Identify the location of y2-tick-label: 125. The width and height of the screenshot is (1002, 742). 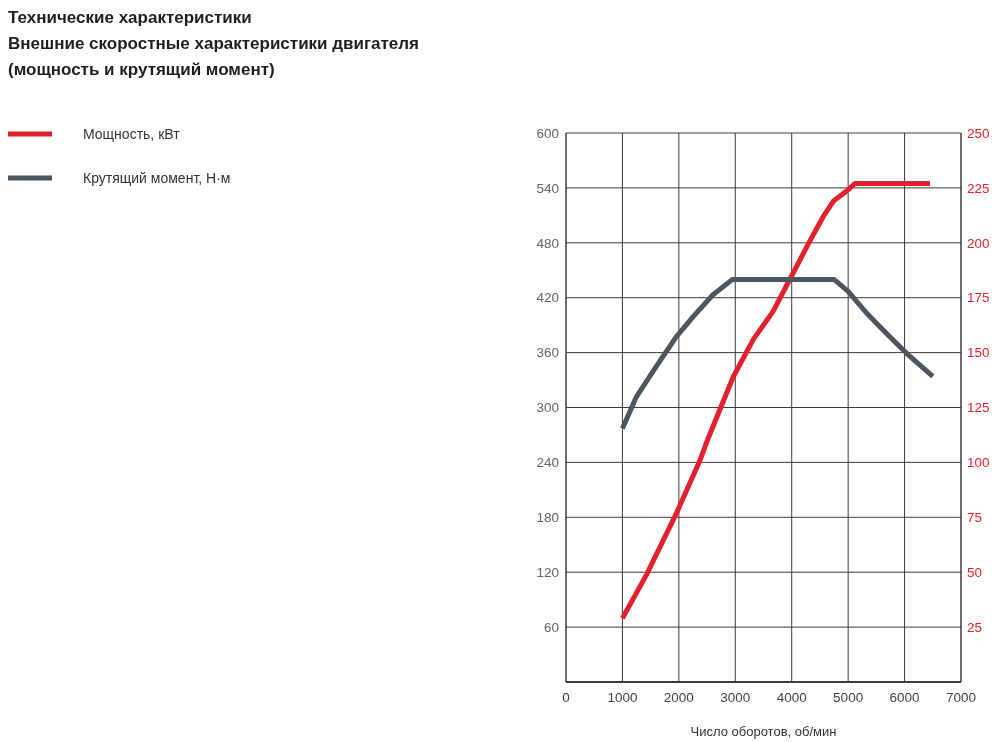
(978, 408).